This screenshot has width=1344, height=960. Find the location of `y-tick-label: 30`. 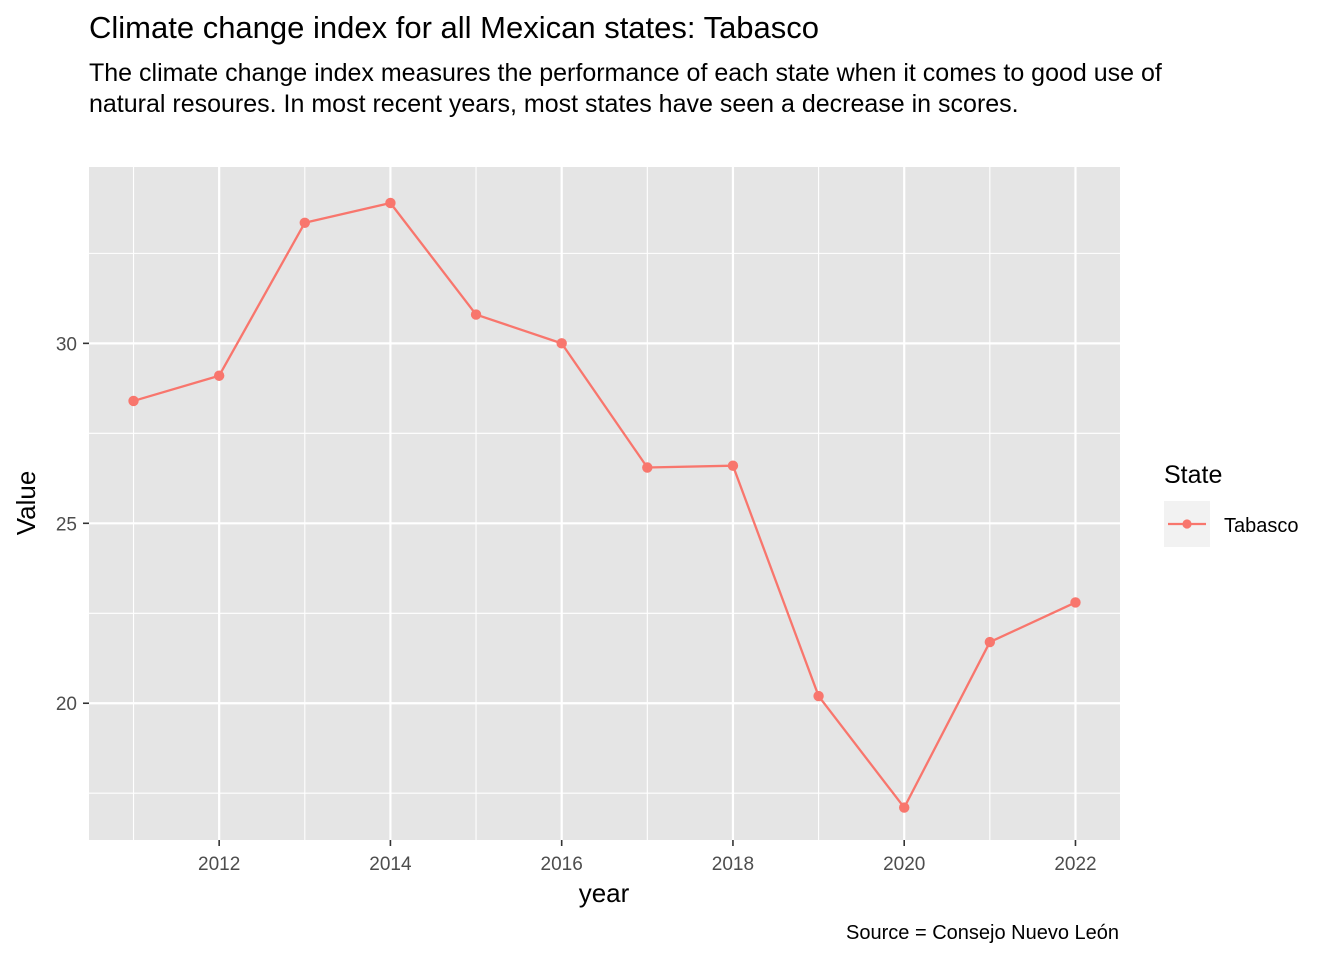

y-tick-label: 30 is located at coordinates (66, 344).